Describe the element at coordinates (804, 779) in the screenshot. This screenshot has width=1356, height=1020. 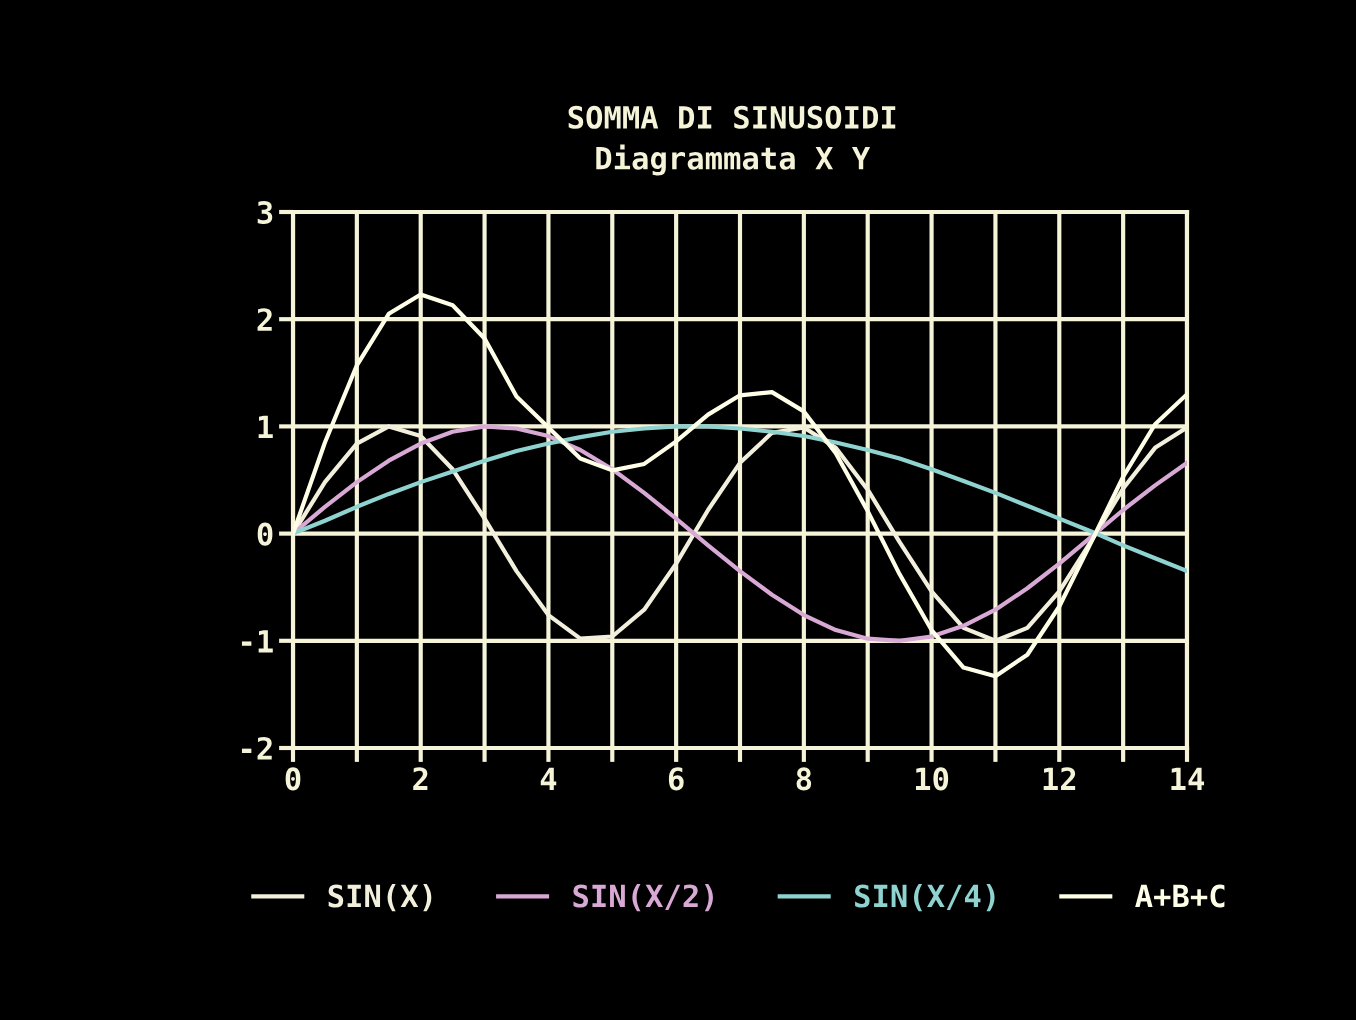
I see `x-tick-label: 8` at that location.